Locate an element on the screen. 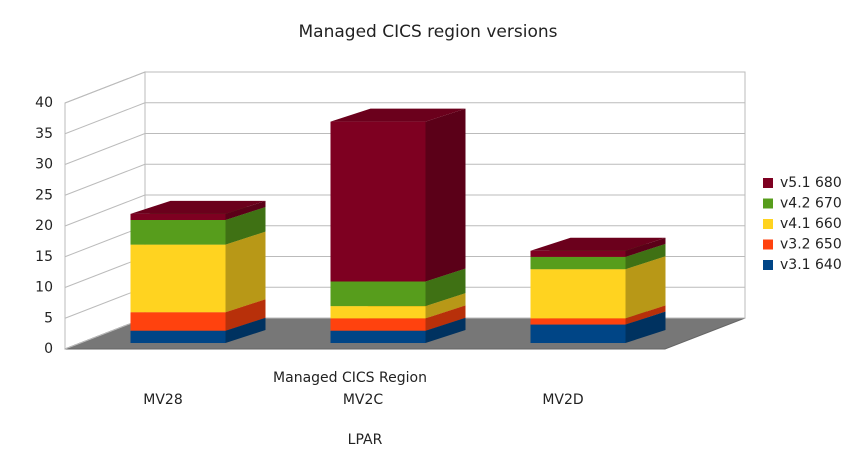  x-tick-label: MV2D is located at coordinates (562, 400).